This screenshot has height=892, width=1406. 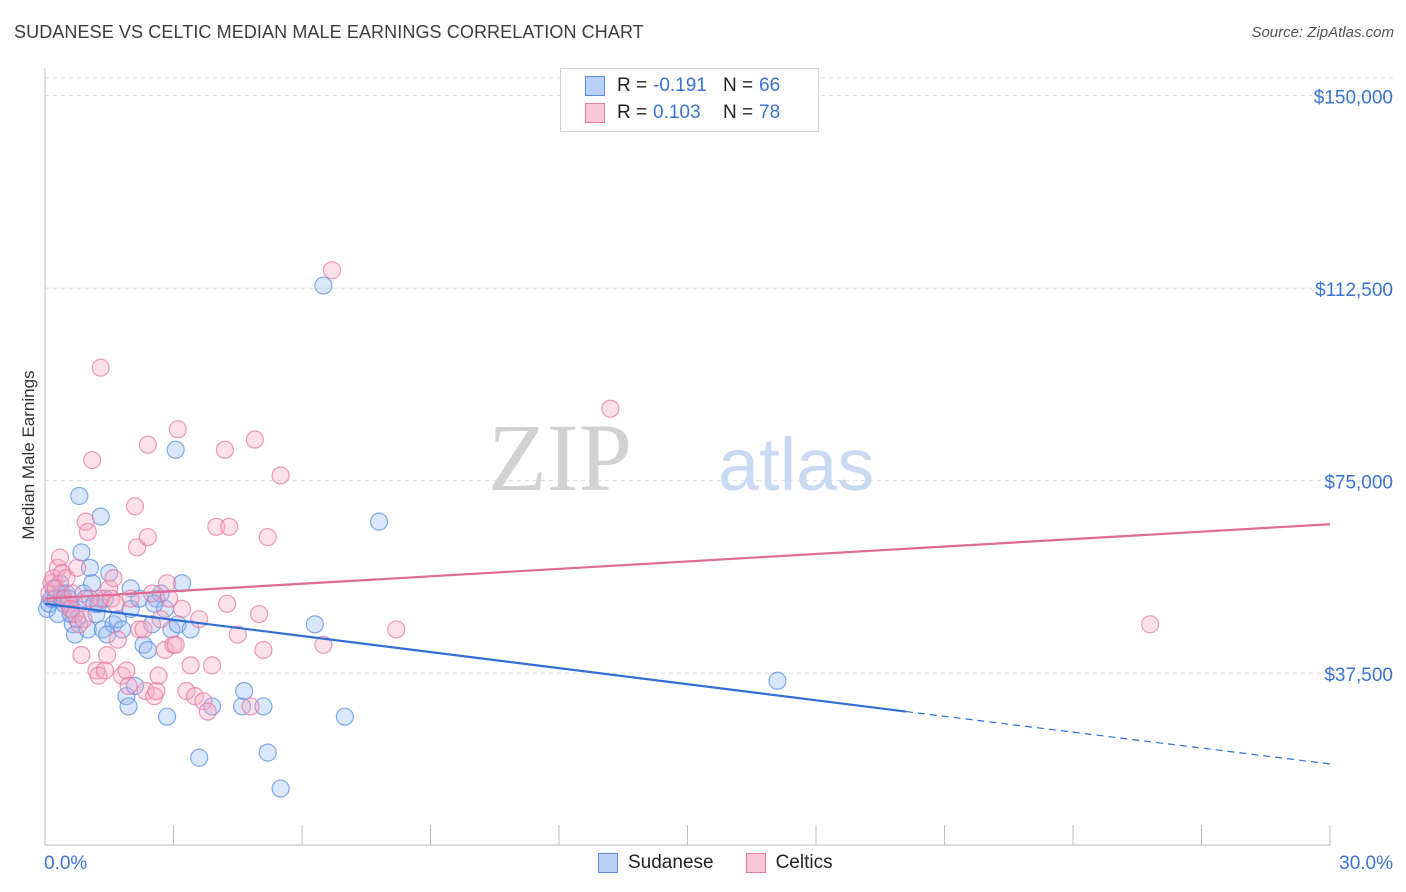 What do you see at coordinates (65, 863) in the screenshot?
I see `x-tick-label: 0.0%` at bounding box center [65, 863].